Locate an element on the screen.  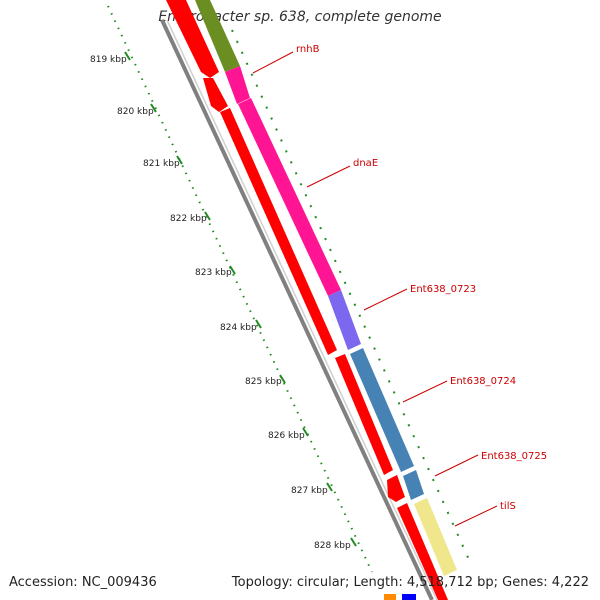
marker-orange is located at coordinates (390, 597).